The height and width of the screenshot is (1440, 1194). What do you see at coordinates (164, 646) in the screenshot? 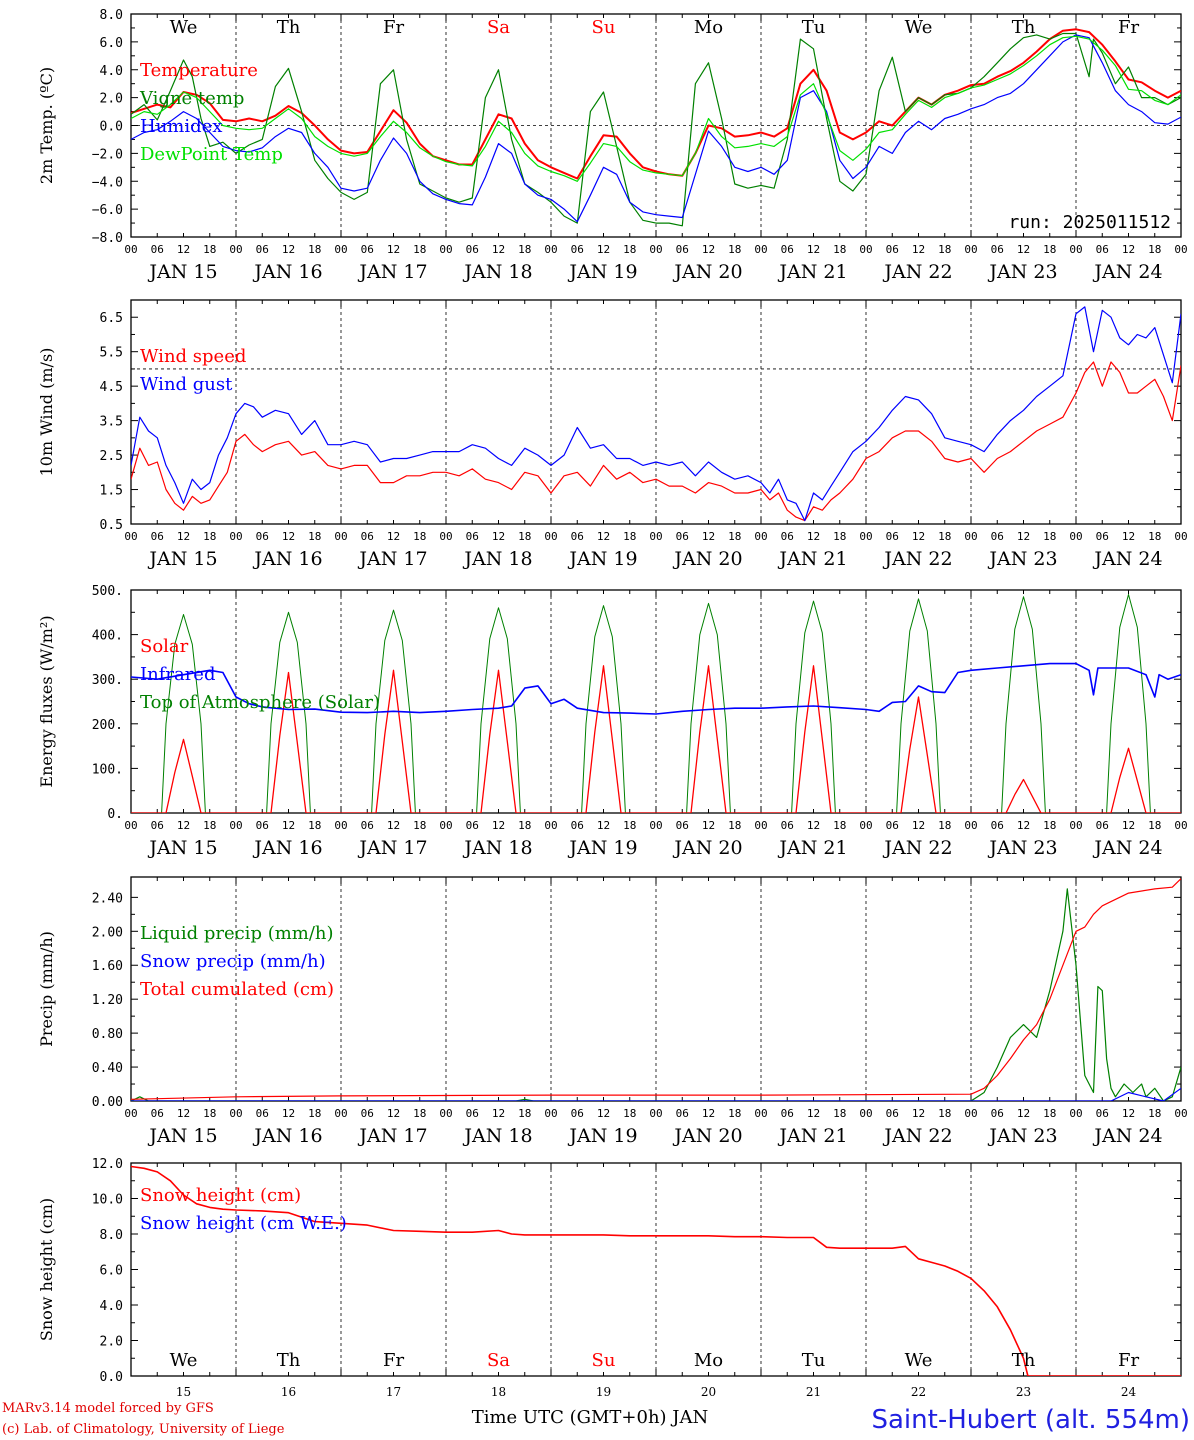
I see `legend-entry: Solar` at bounding box center [164, 646].